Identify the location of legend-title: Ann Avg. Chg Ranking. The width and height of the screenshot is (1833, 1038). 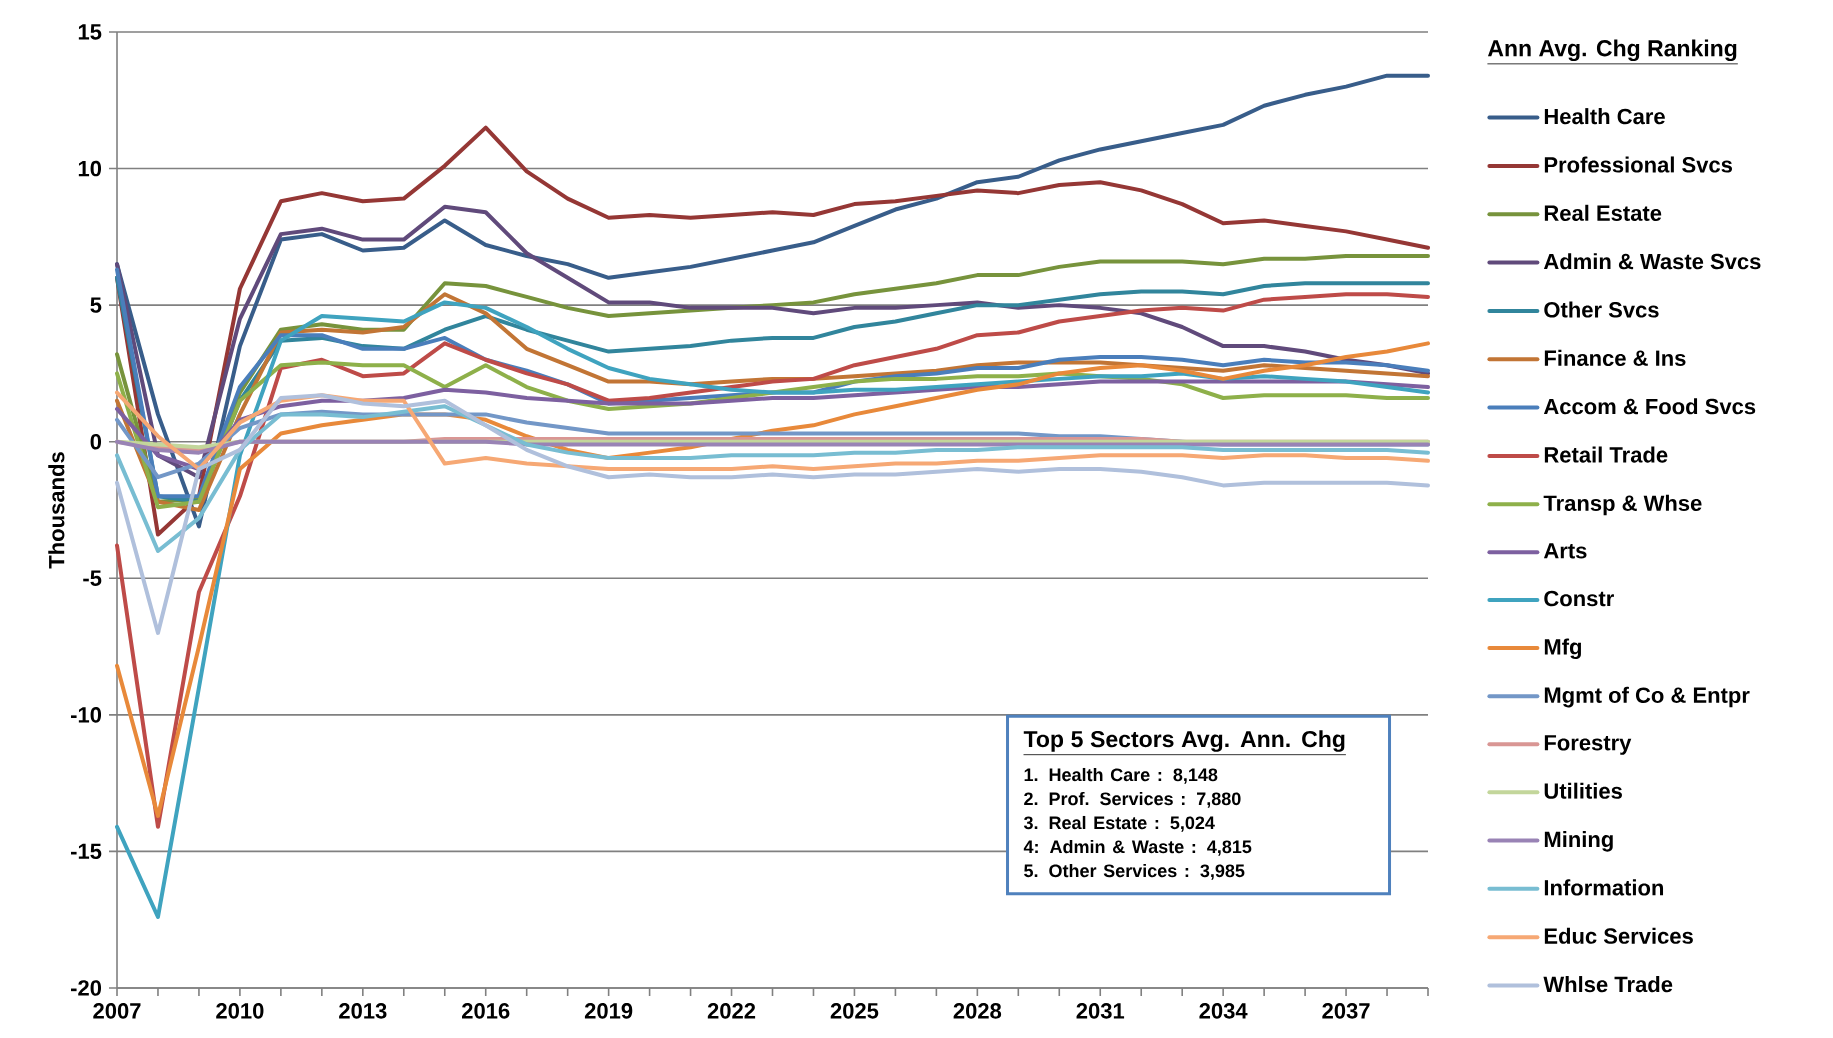
(1612, 50).